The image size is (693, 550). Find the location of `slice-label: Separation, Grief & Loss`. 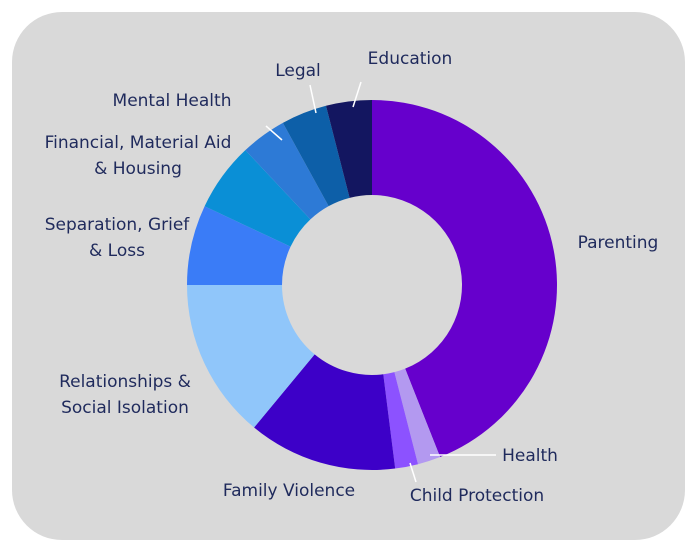

slice-label: Separation, Grief & Loss is located at coordinates (117, 238).